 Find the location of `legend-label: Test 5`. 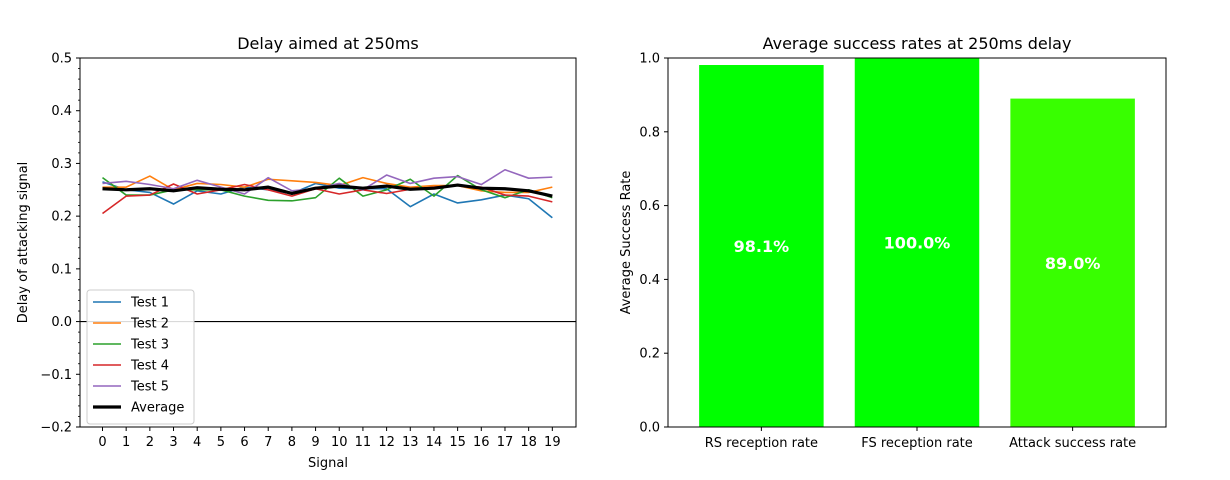

legend-label: Test 5 is located at coordinates (149, 387).